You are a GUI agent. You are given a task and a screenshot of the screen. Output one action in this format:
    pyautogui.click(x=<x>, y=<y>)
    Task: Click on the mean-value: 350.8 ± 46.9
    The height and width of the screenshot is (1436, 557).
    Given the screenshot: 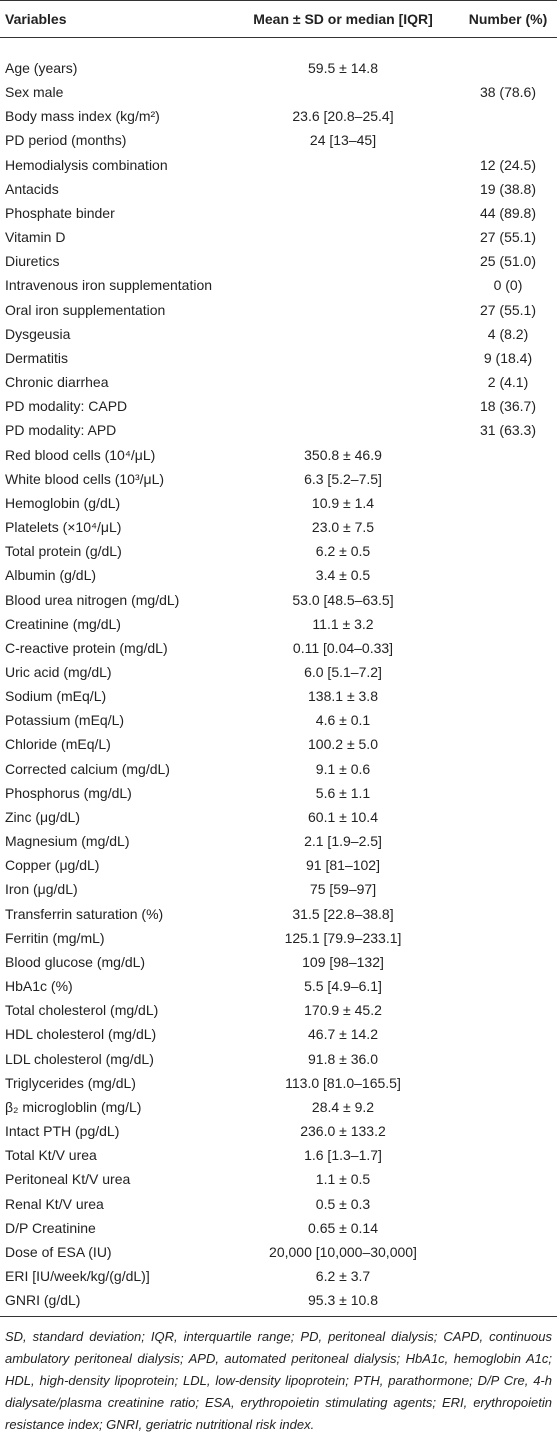 What is the action you would take?
    pyautogui.click(x=343, y=455)
    